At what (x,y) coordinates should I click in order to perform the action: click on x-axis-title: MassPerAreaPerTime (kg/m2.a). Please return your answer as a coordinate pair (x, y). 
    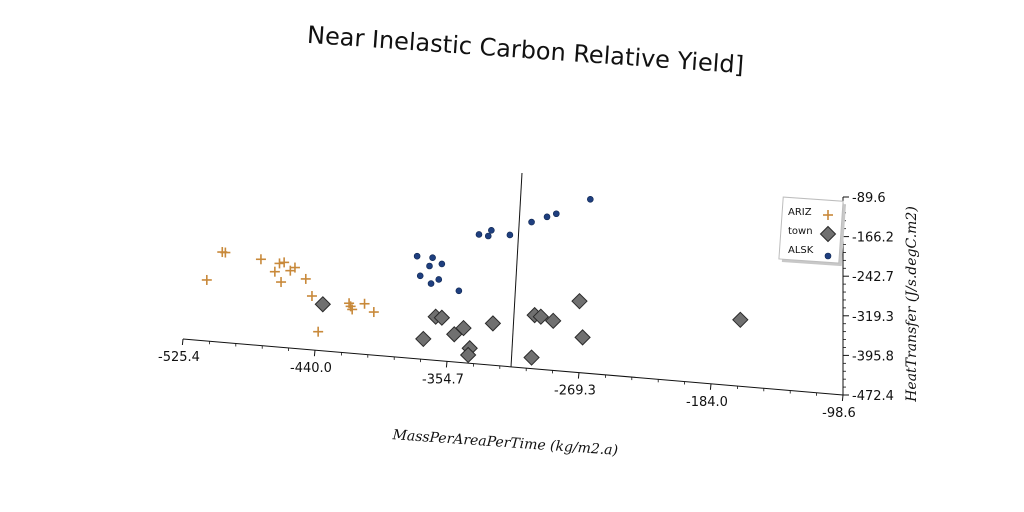
    Looking at the image, I should click on (504, 443).